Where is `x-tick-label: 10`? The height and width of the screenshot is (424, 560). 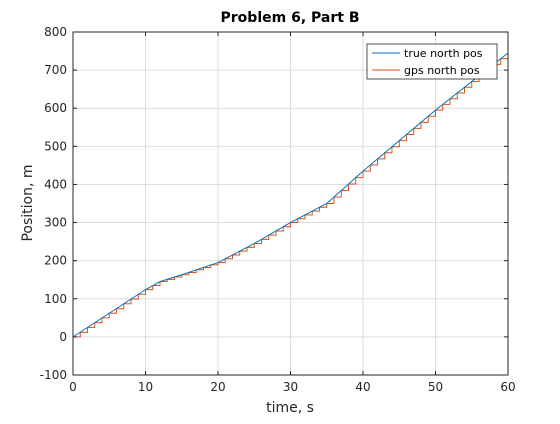 x-tick-label: 10 is located at coordinates (145, 387).